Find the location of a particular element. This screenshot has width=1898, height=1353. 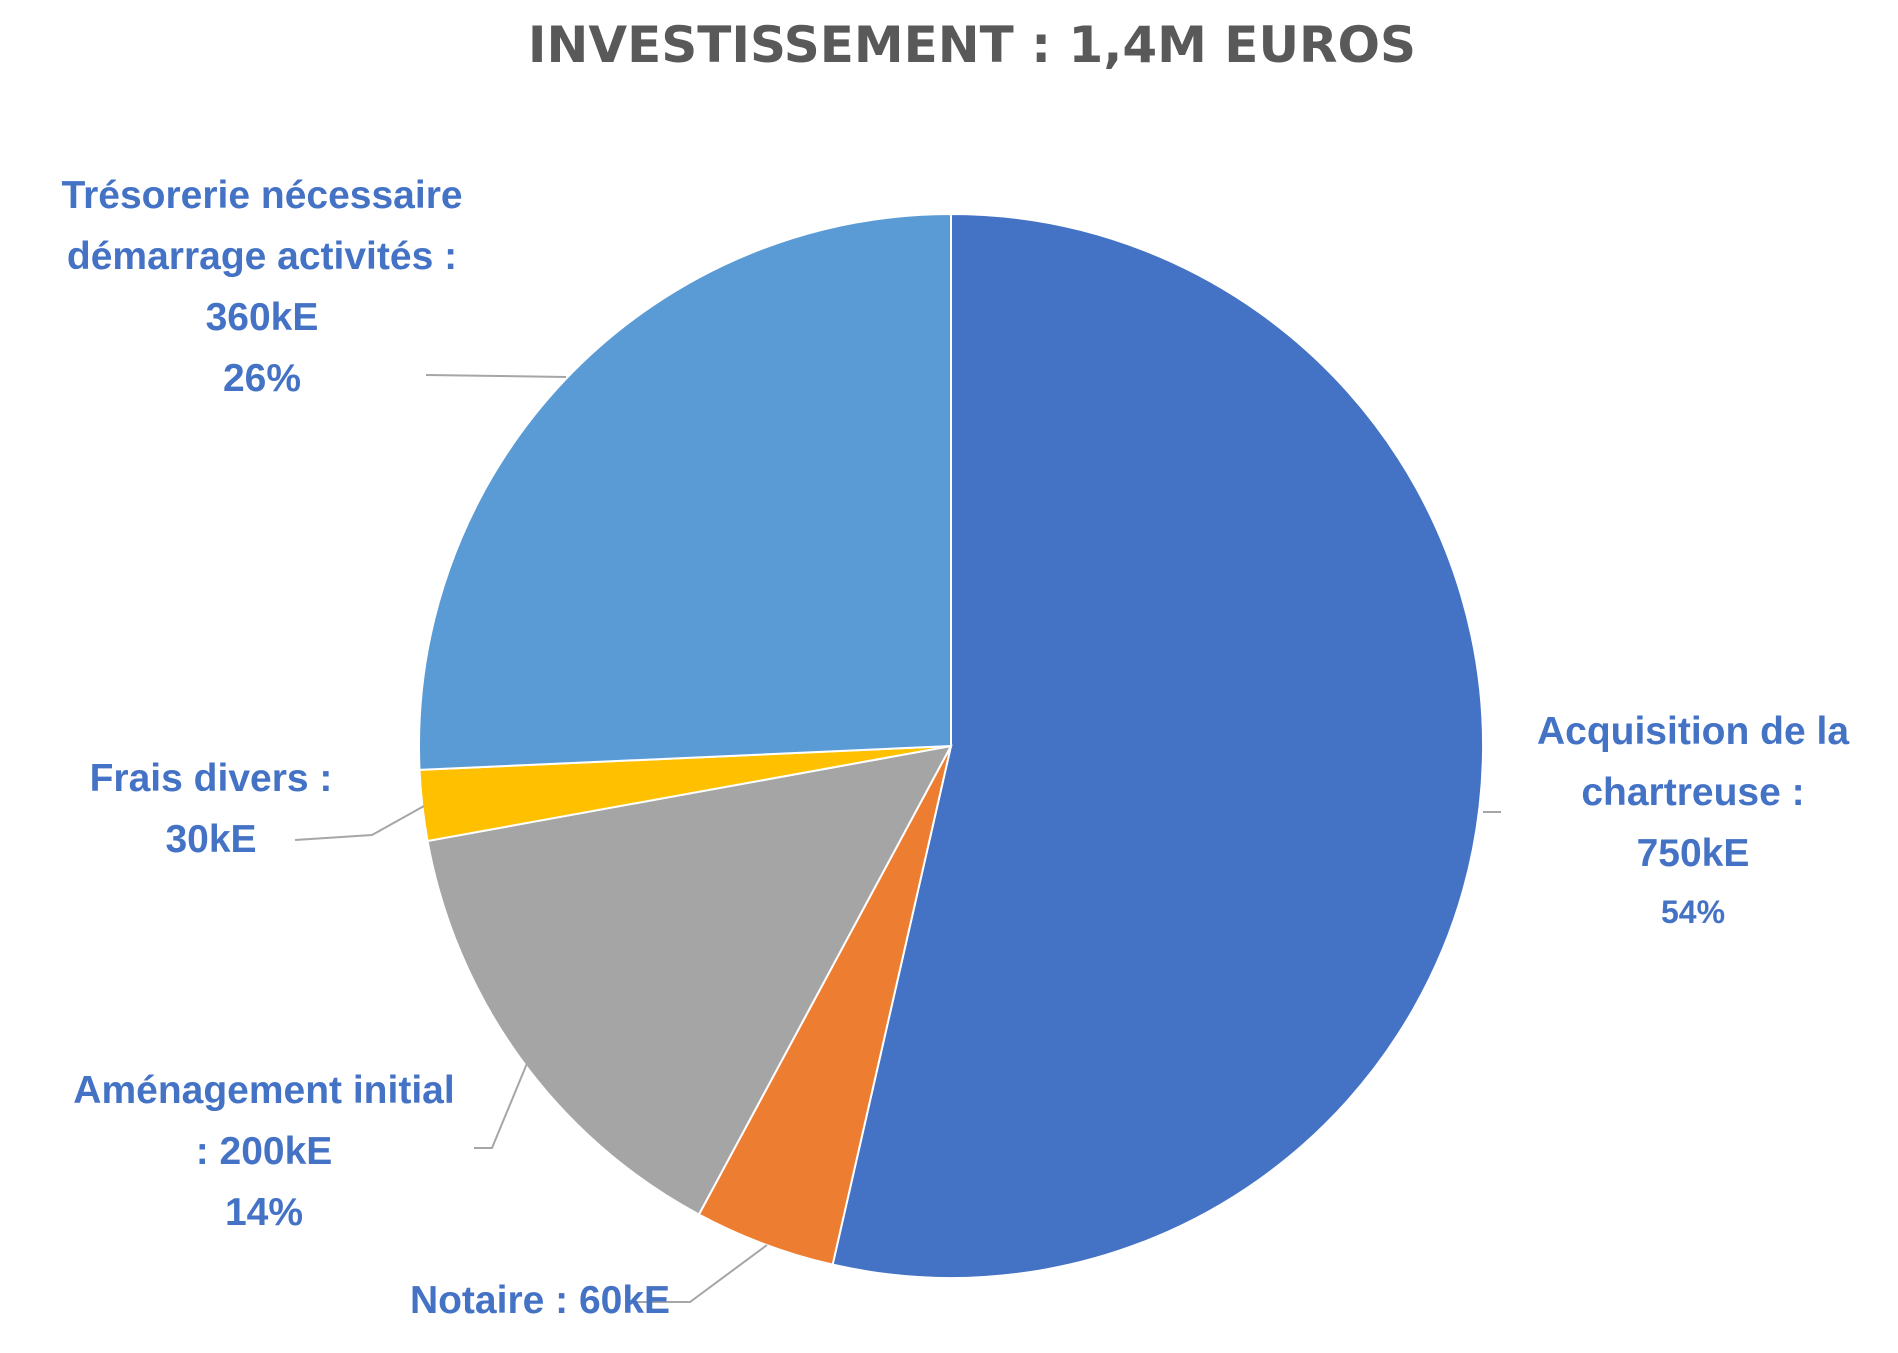

slice-label-4: Frais divers : 30kE is located at coordinates (211, 809).